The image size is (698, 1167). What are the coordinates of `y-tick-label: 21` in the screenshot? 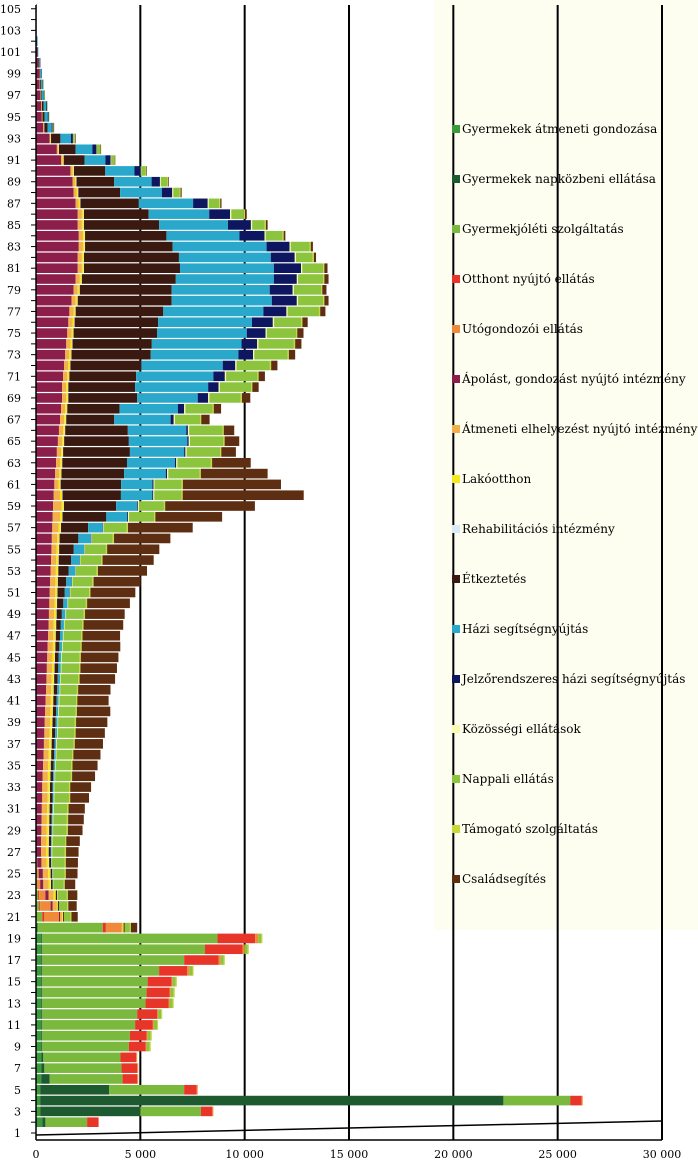 It's located at (14, 917).